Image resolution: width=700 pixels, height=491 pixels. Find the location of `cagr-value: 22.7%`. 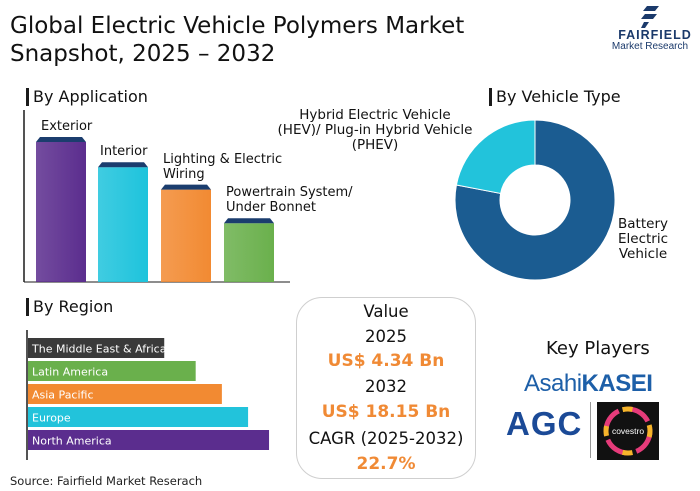

cagr-value: 22.7% is located at coordinates (386, 464).